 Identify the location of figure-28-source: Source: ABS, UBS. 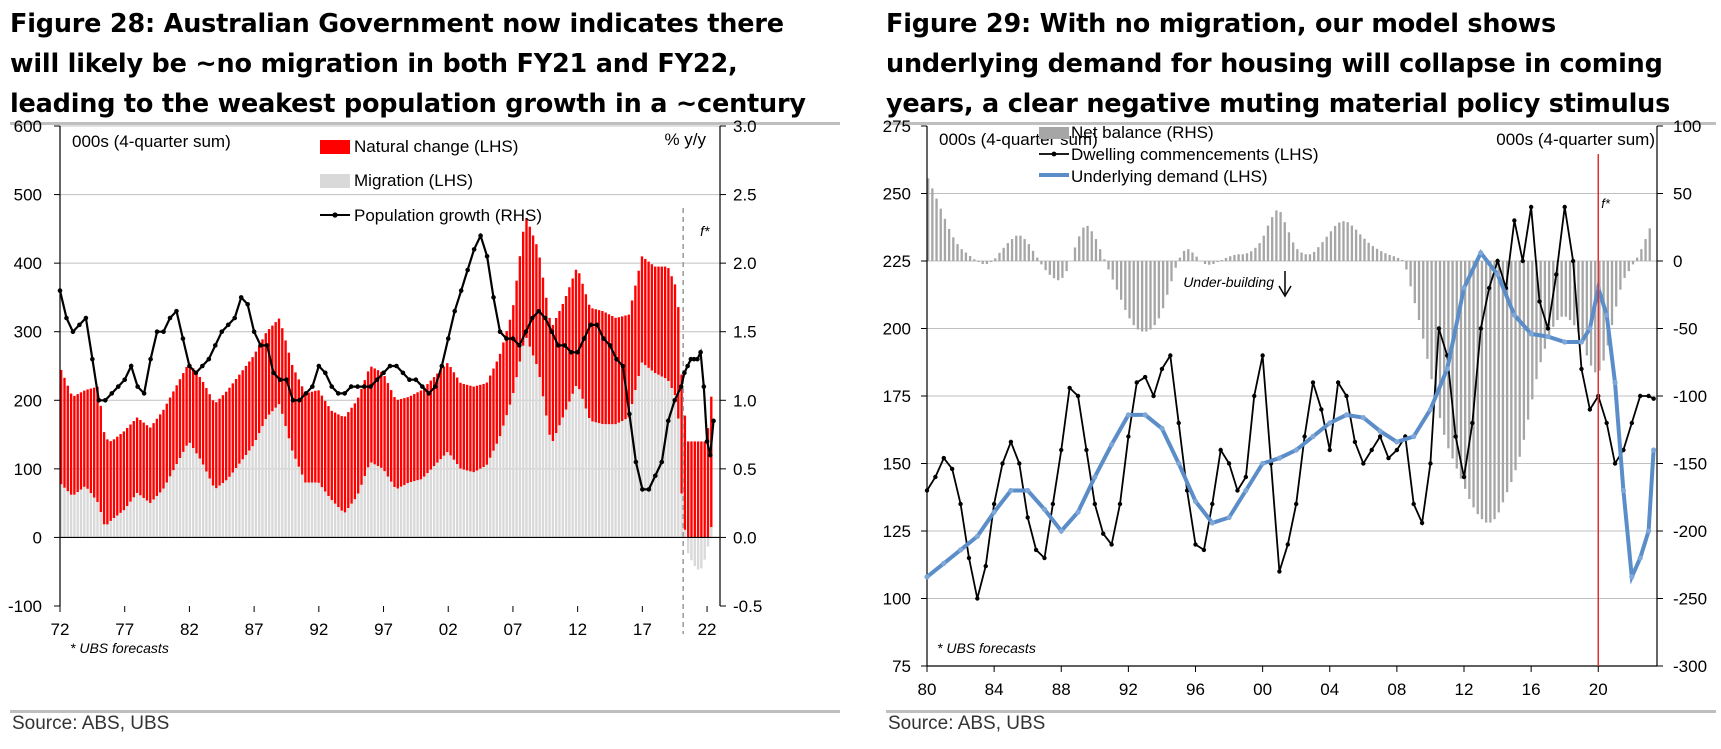
(91, 723).